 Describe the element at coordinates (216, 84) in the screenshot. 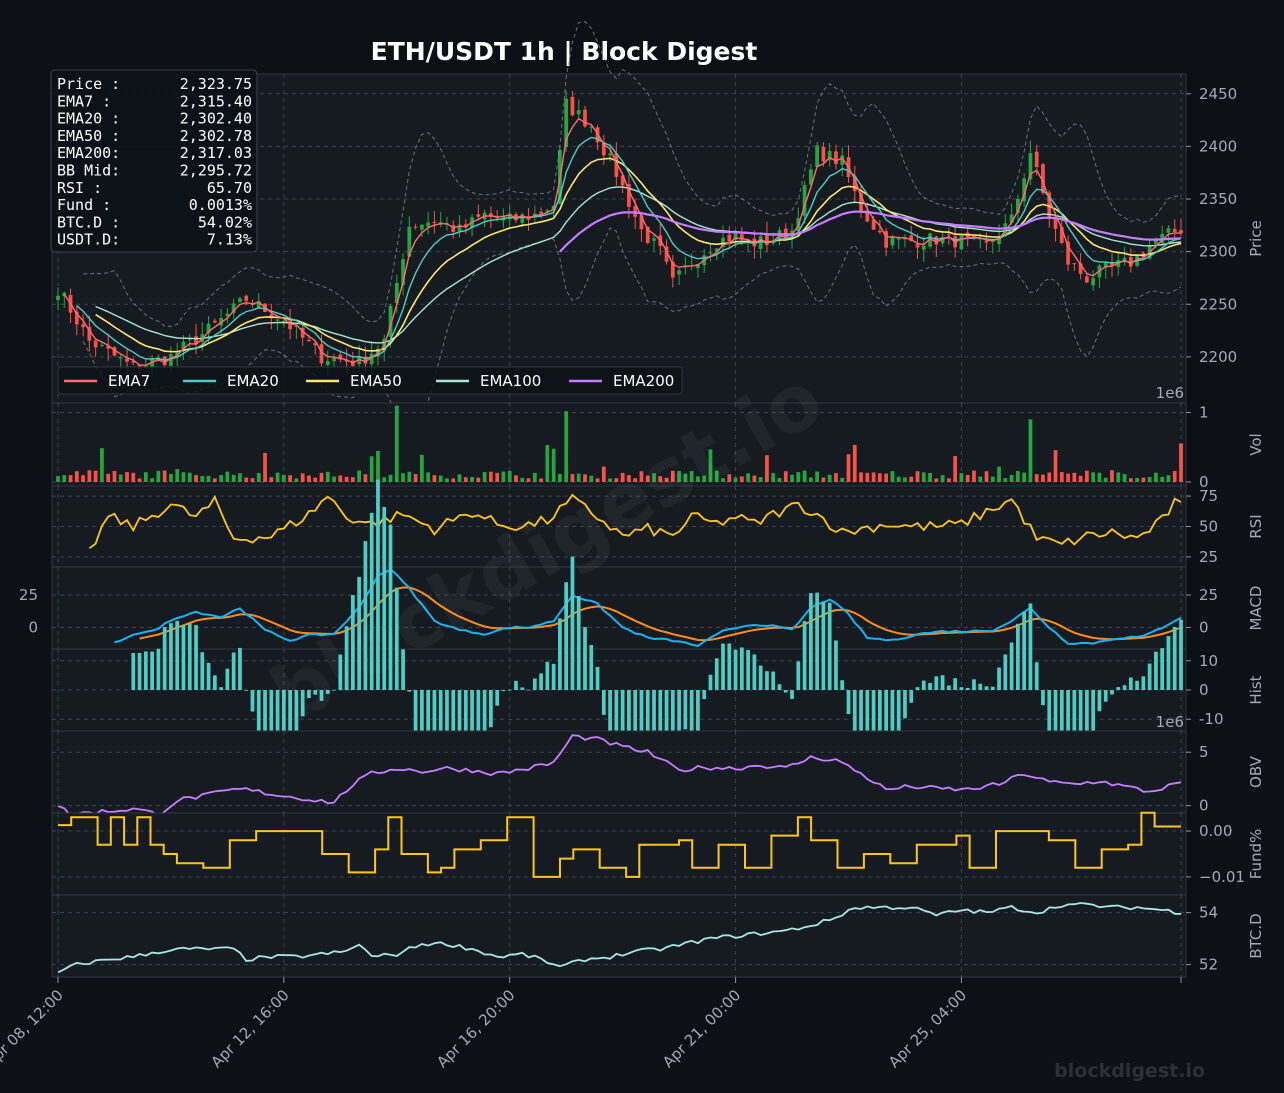

I see `info-value-0: 2,323.75` at that location.